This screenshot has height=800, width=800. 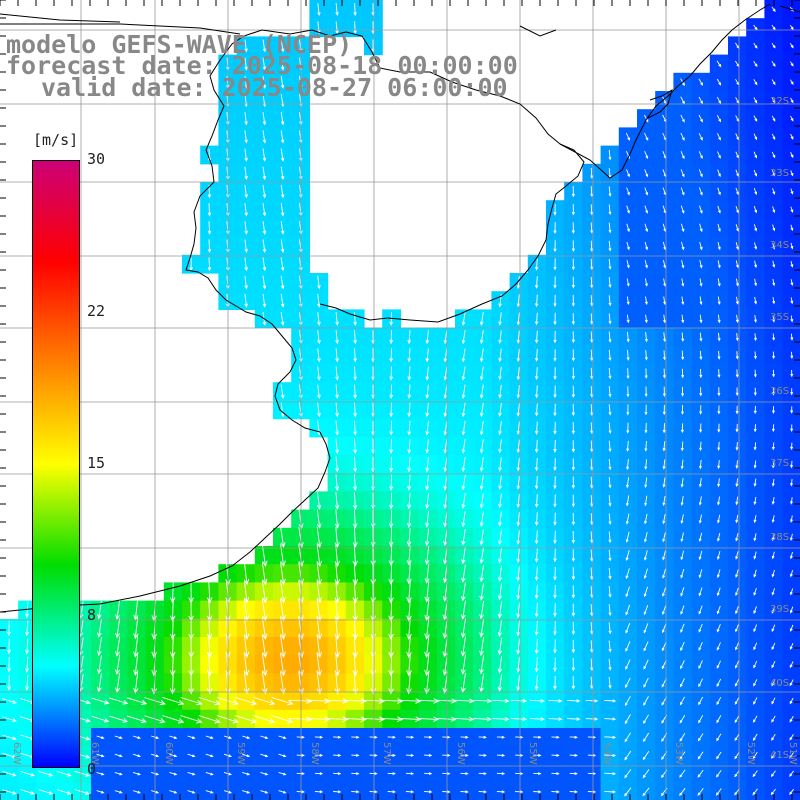 I want to click on colorbar-tick: 15, so click(x=96, y=463).